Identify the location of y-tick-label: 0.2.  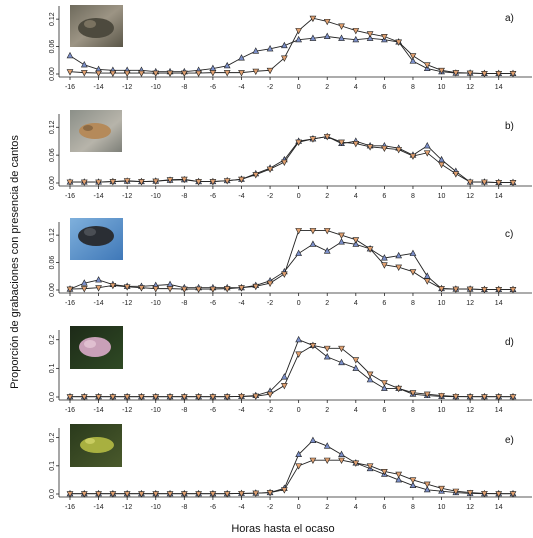
(52, 438).